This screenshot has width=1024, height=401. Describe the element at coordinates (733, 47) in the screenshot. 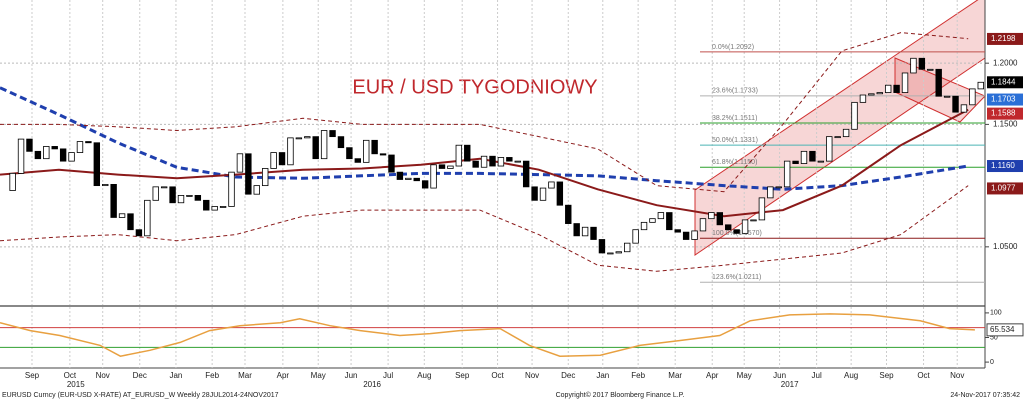

I see `fib-label: 0.0%(1.2092)` at that location.